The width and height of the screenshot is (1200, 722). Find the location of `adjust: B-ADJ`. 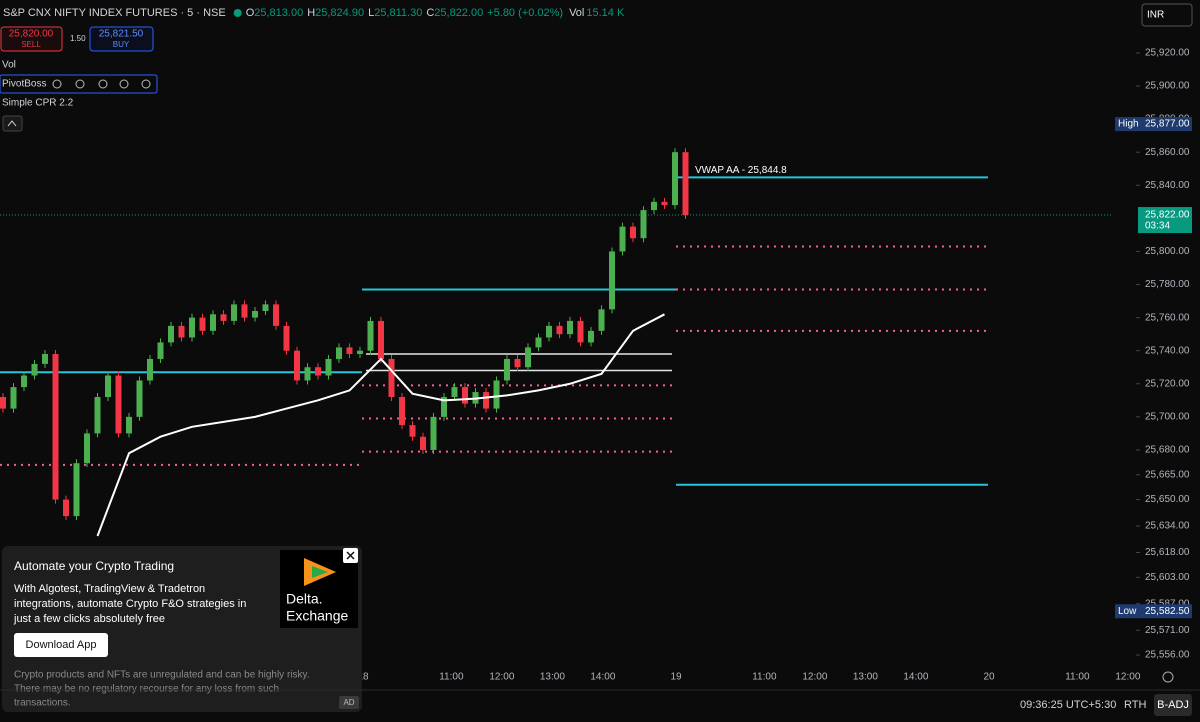

adjust: B-ADJ is located at coordinates (1173, 705).